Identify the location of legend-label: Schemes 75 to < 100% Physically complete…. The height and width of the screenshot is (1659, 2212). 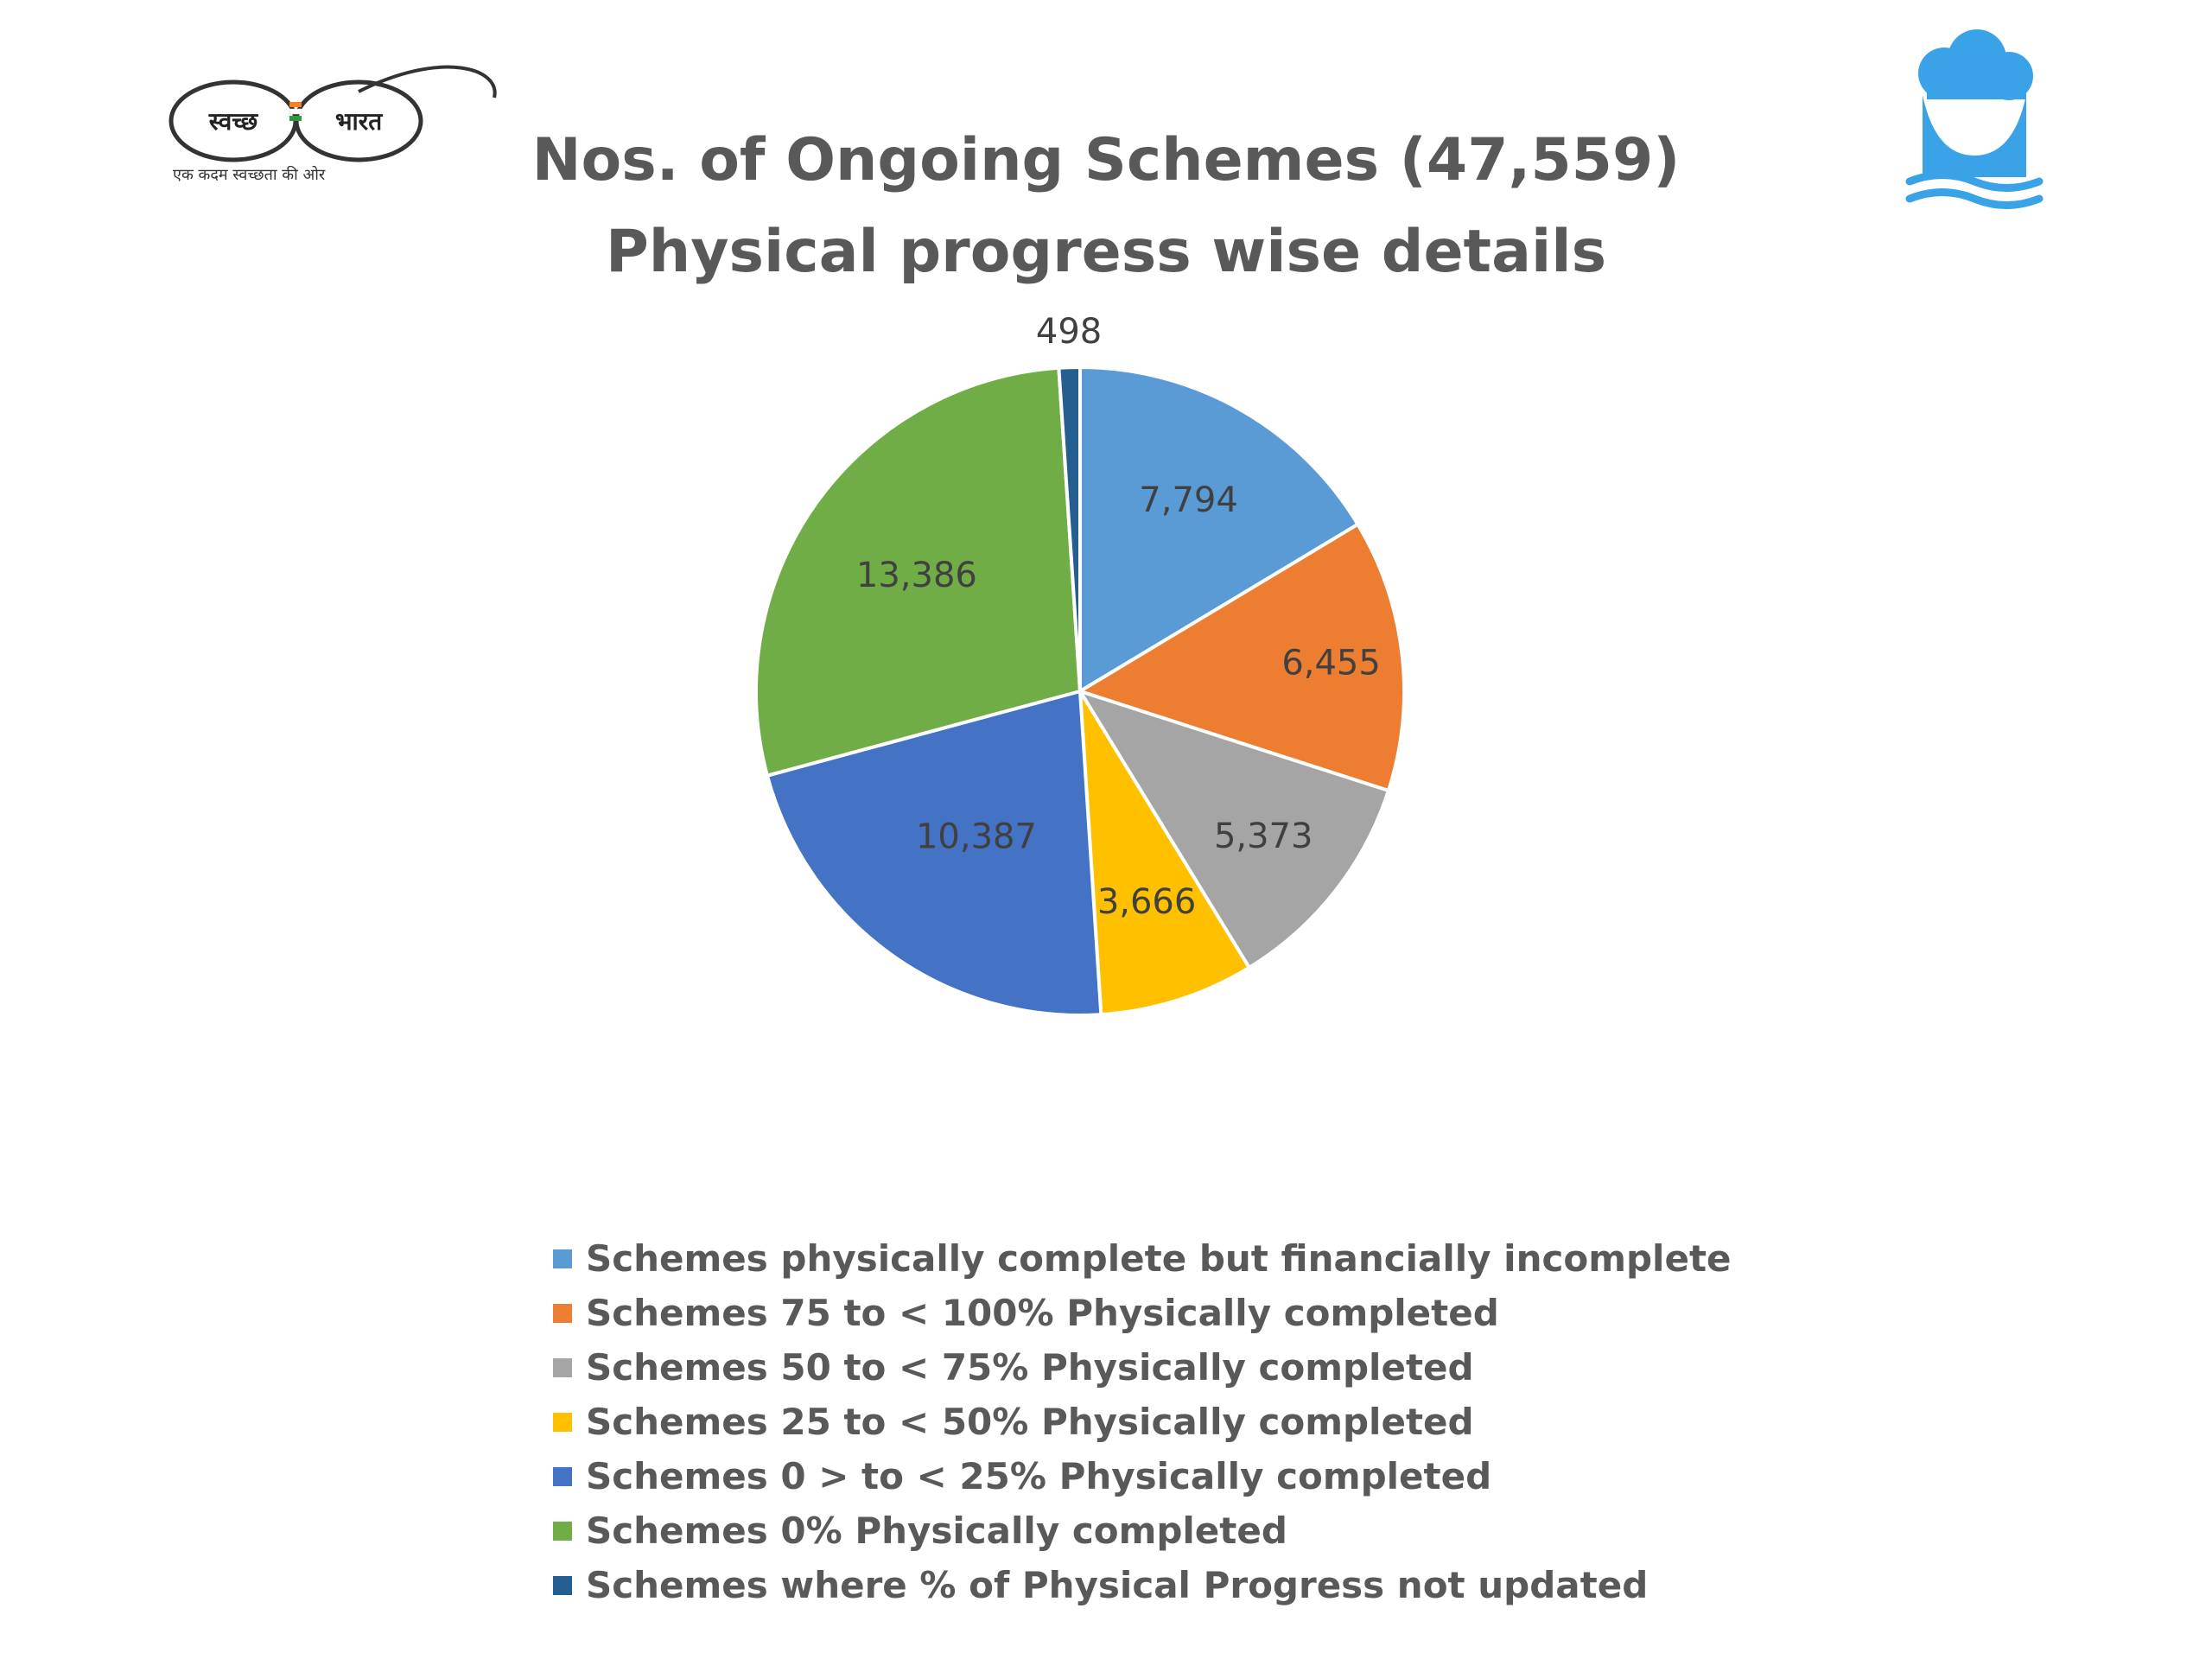
(1042, 1313).